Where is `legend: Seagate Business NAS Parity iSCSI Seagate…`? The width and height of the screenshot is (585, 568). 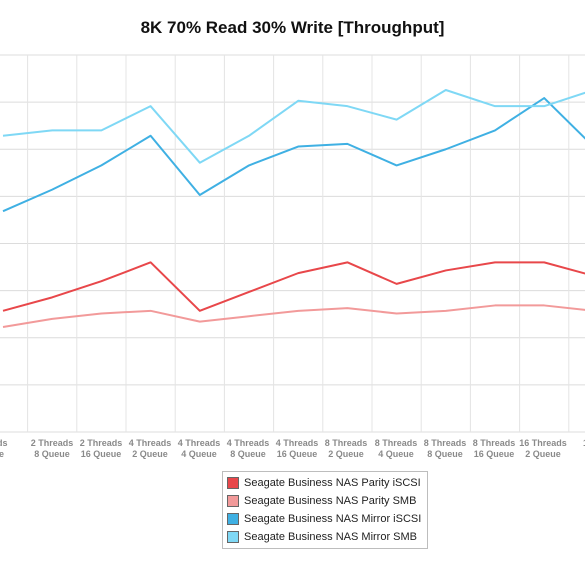
legend: Seagate Business NAS Parity iSCSI Seagate… is located at coordinates (325, 510).